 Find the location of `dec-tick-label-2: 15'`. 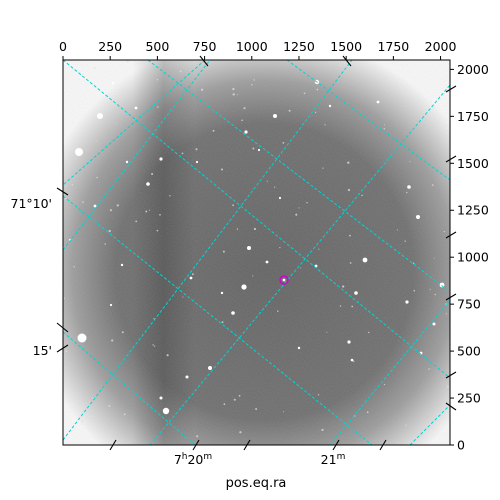

dec-tick-label-2: 15' is located at coordinates (42, 350).